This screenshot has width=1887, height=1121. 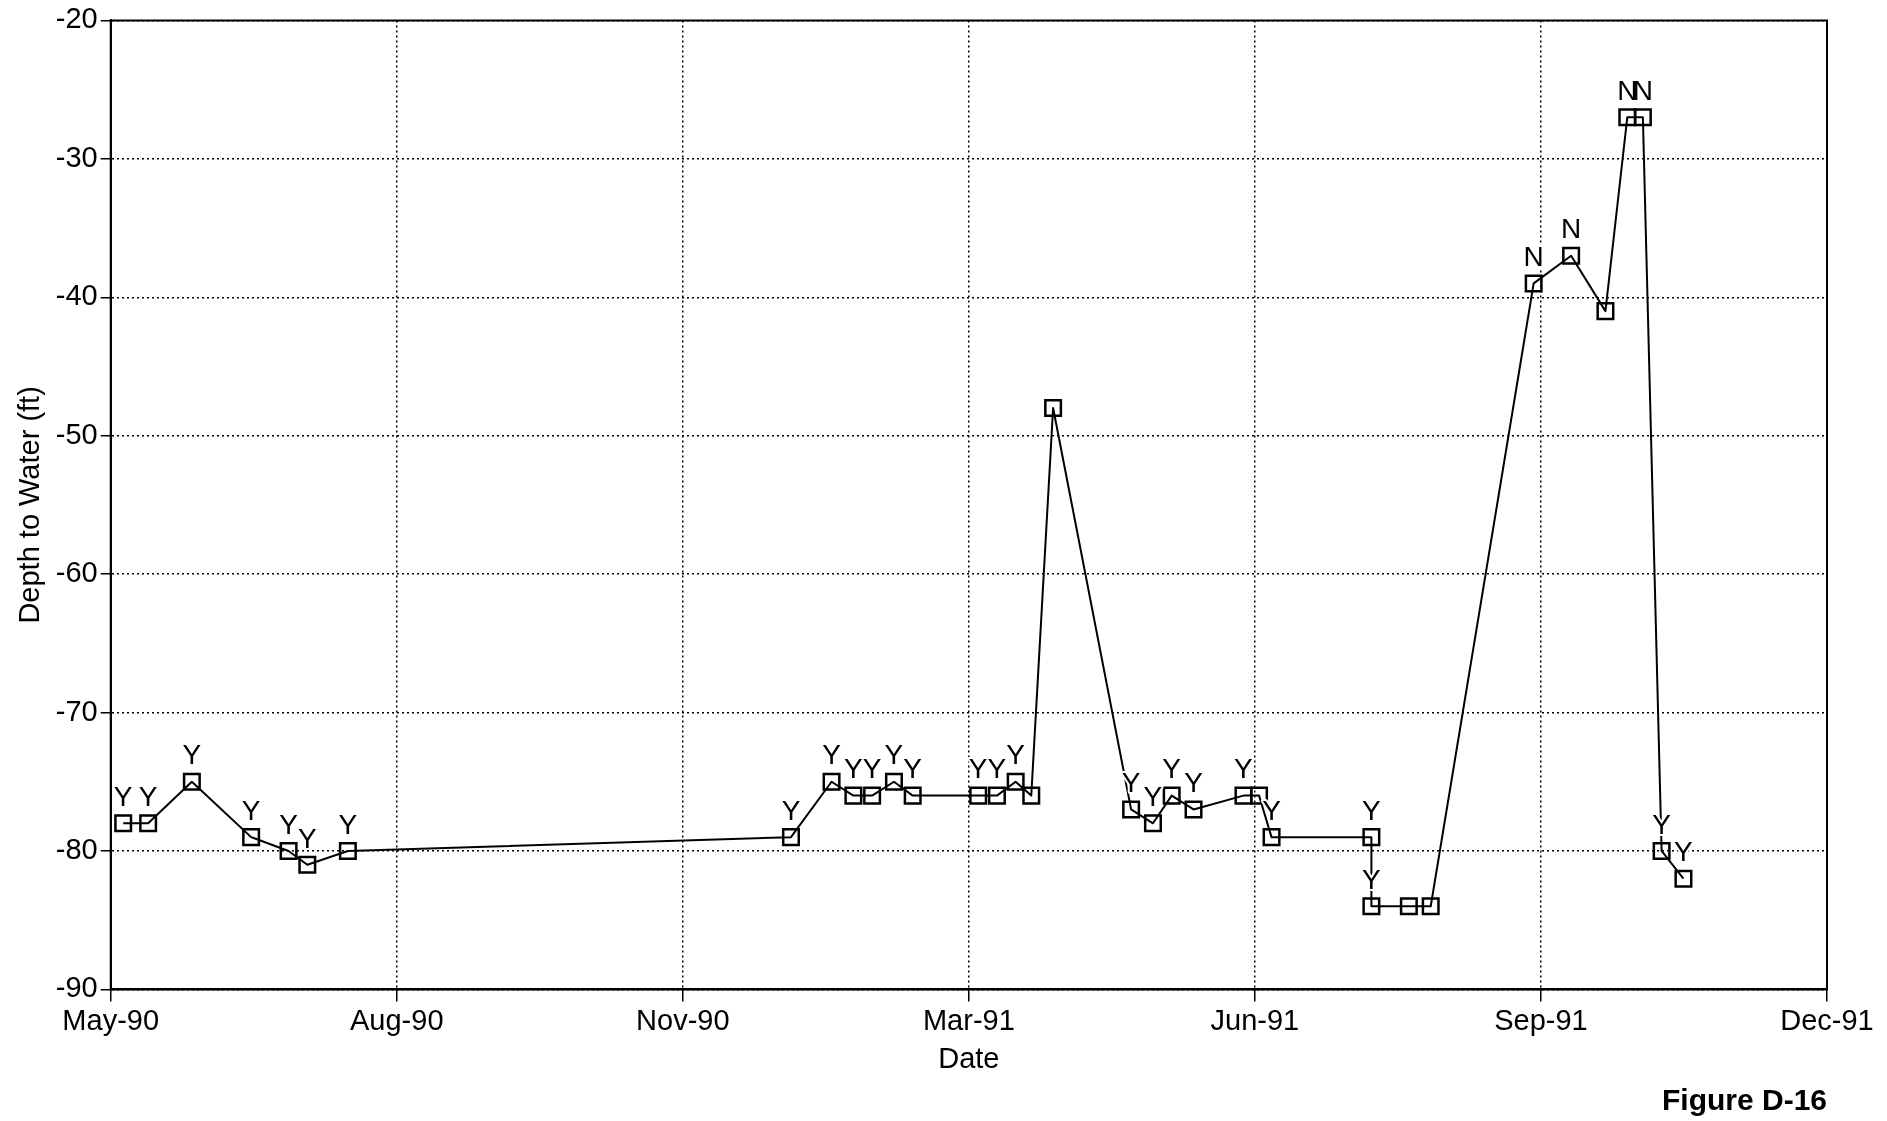 I want to click on x-tick-label: Mar-91, so click(x=968, y=1019).